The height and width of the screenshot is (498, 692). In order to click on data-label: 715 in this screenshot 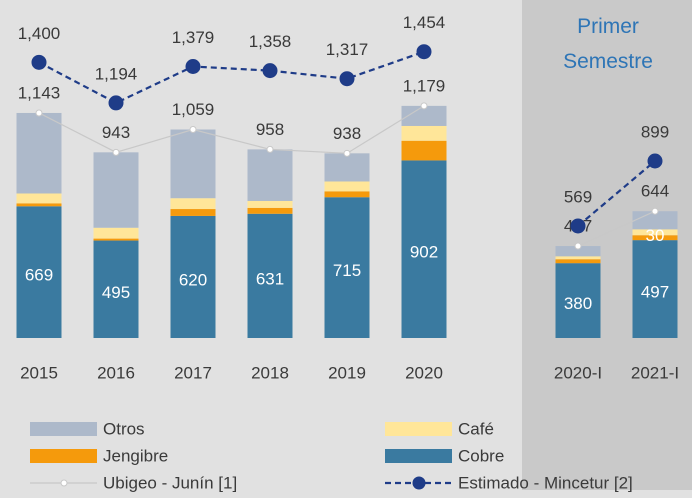, I will do `click(347, 270)`.